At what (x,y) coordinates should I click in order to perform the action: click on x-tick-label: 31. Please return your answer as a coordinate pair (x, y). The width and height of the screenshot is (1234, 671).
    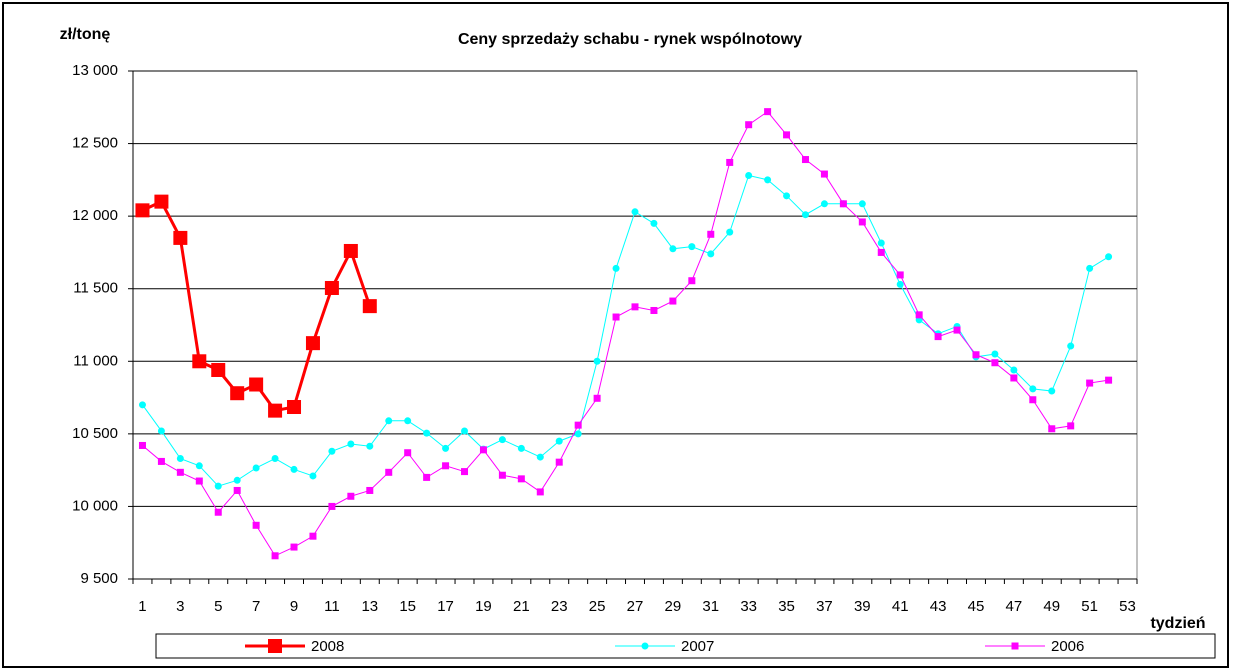
    Looking at the image, I should click on (710, 606).